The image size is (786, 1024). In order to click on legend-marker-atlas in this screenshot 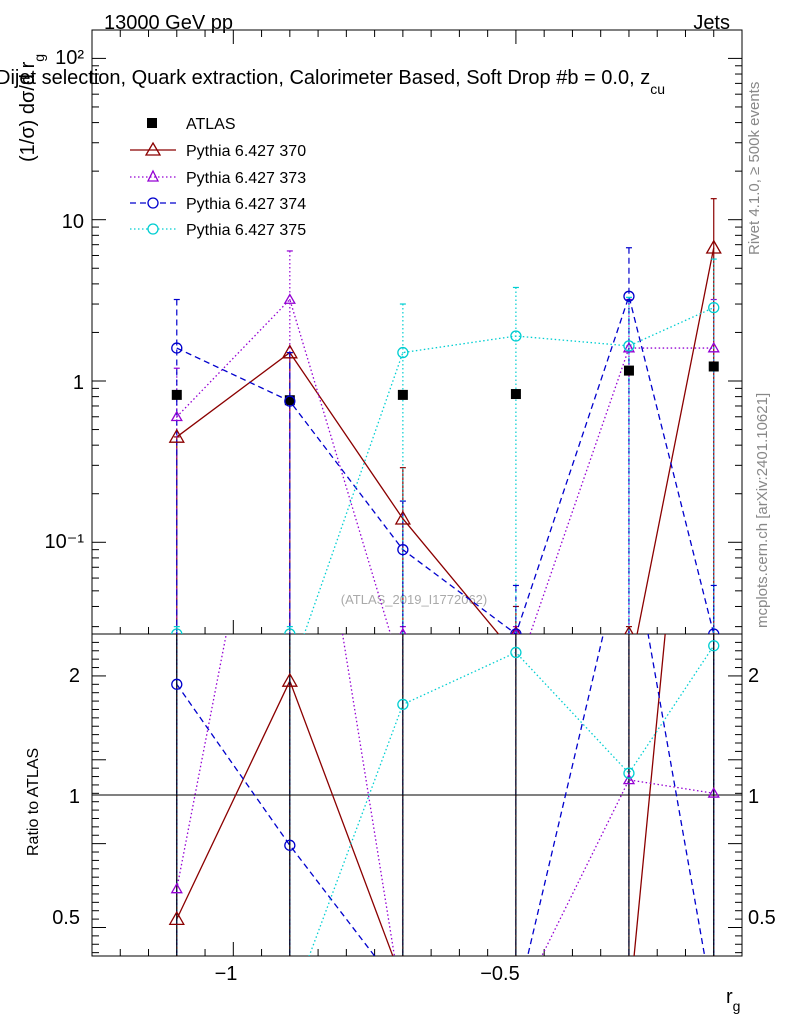, I will do `click(152, 123)`.